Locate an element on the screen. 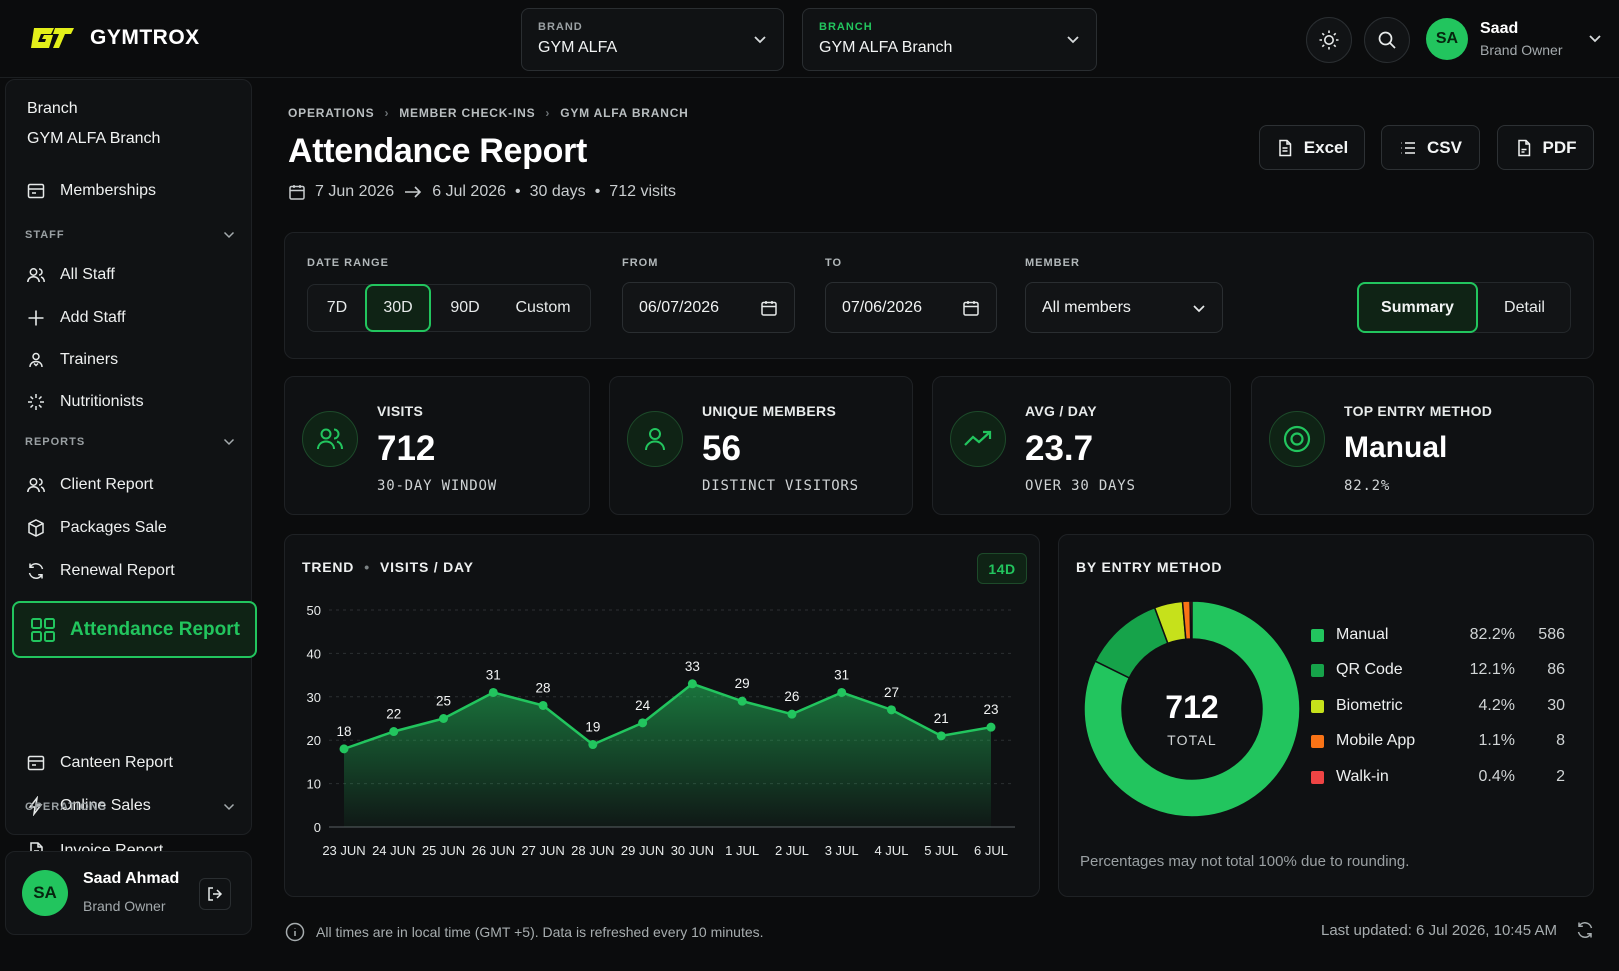  sidebar-section-staff: STAFF is located at coordinates (130, 235).